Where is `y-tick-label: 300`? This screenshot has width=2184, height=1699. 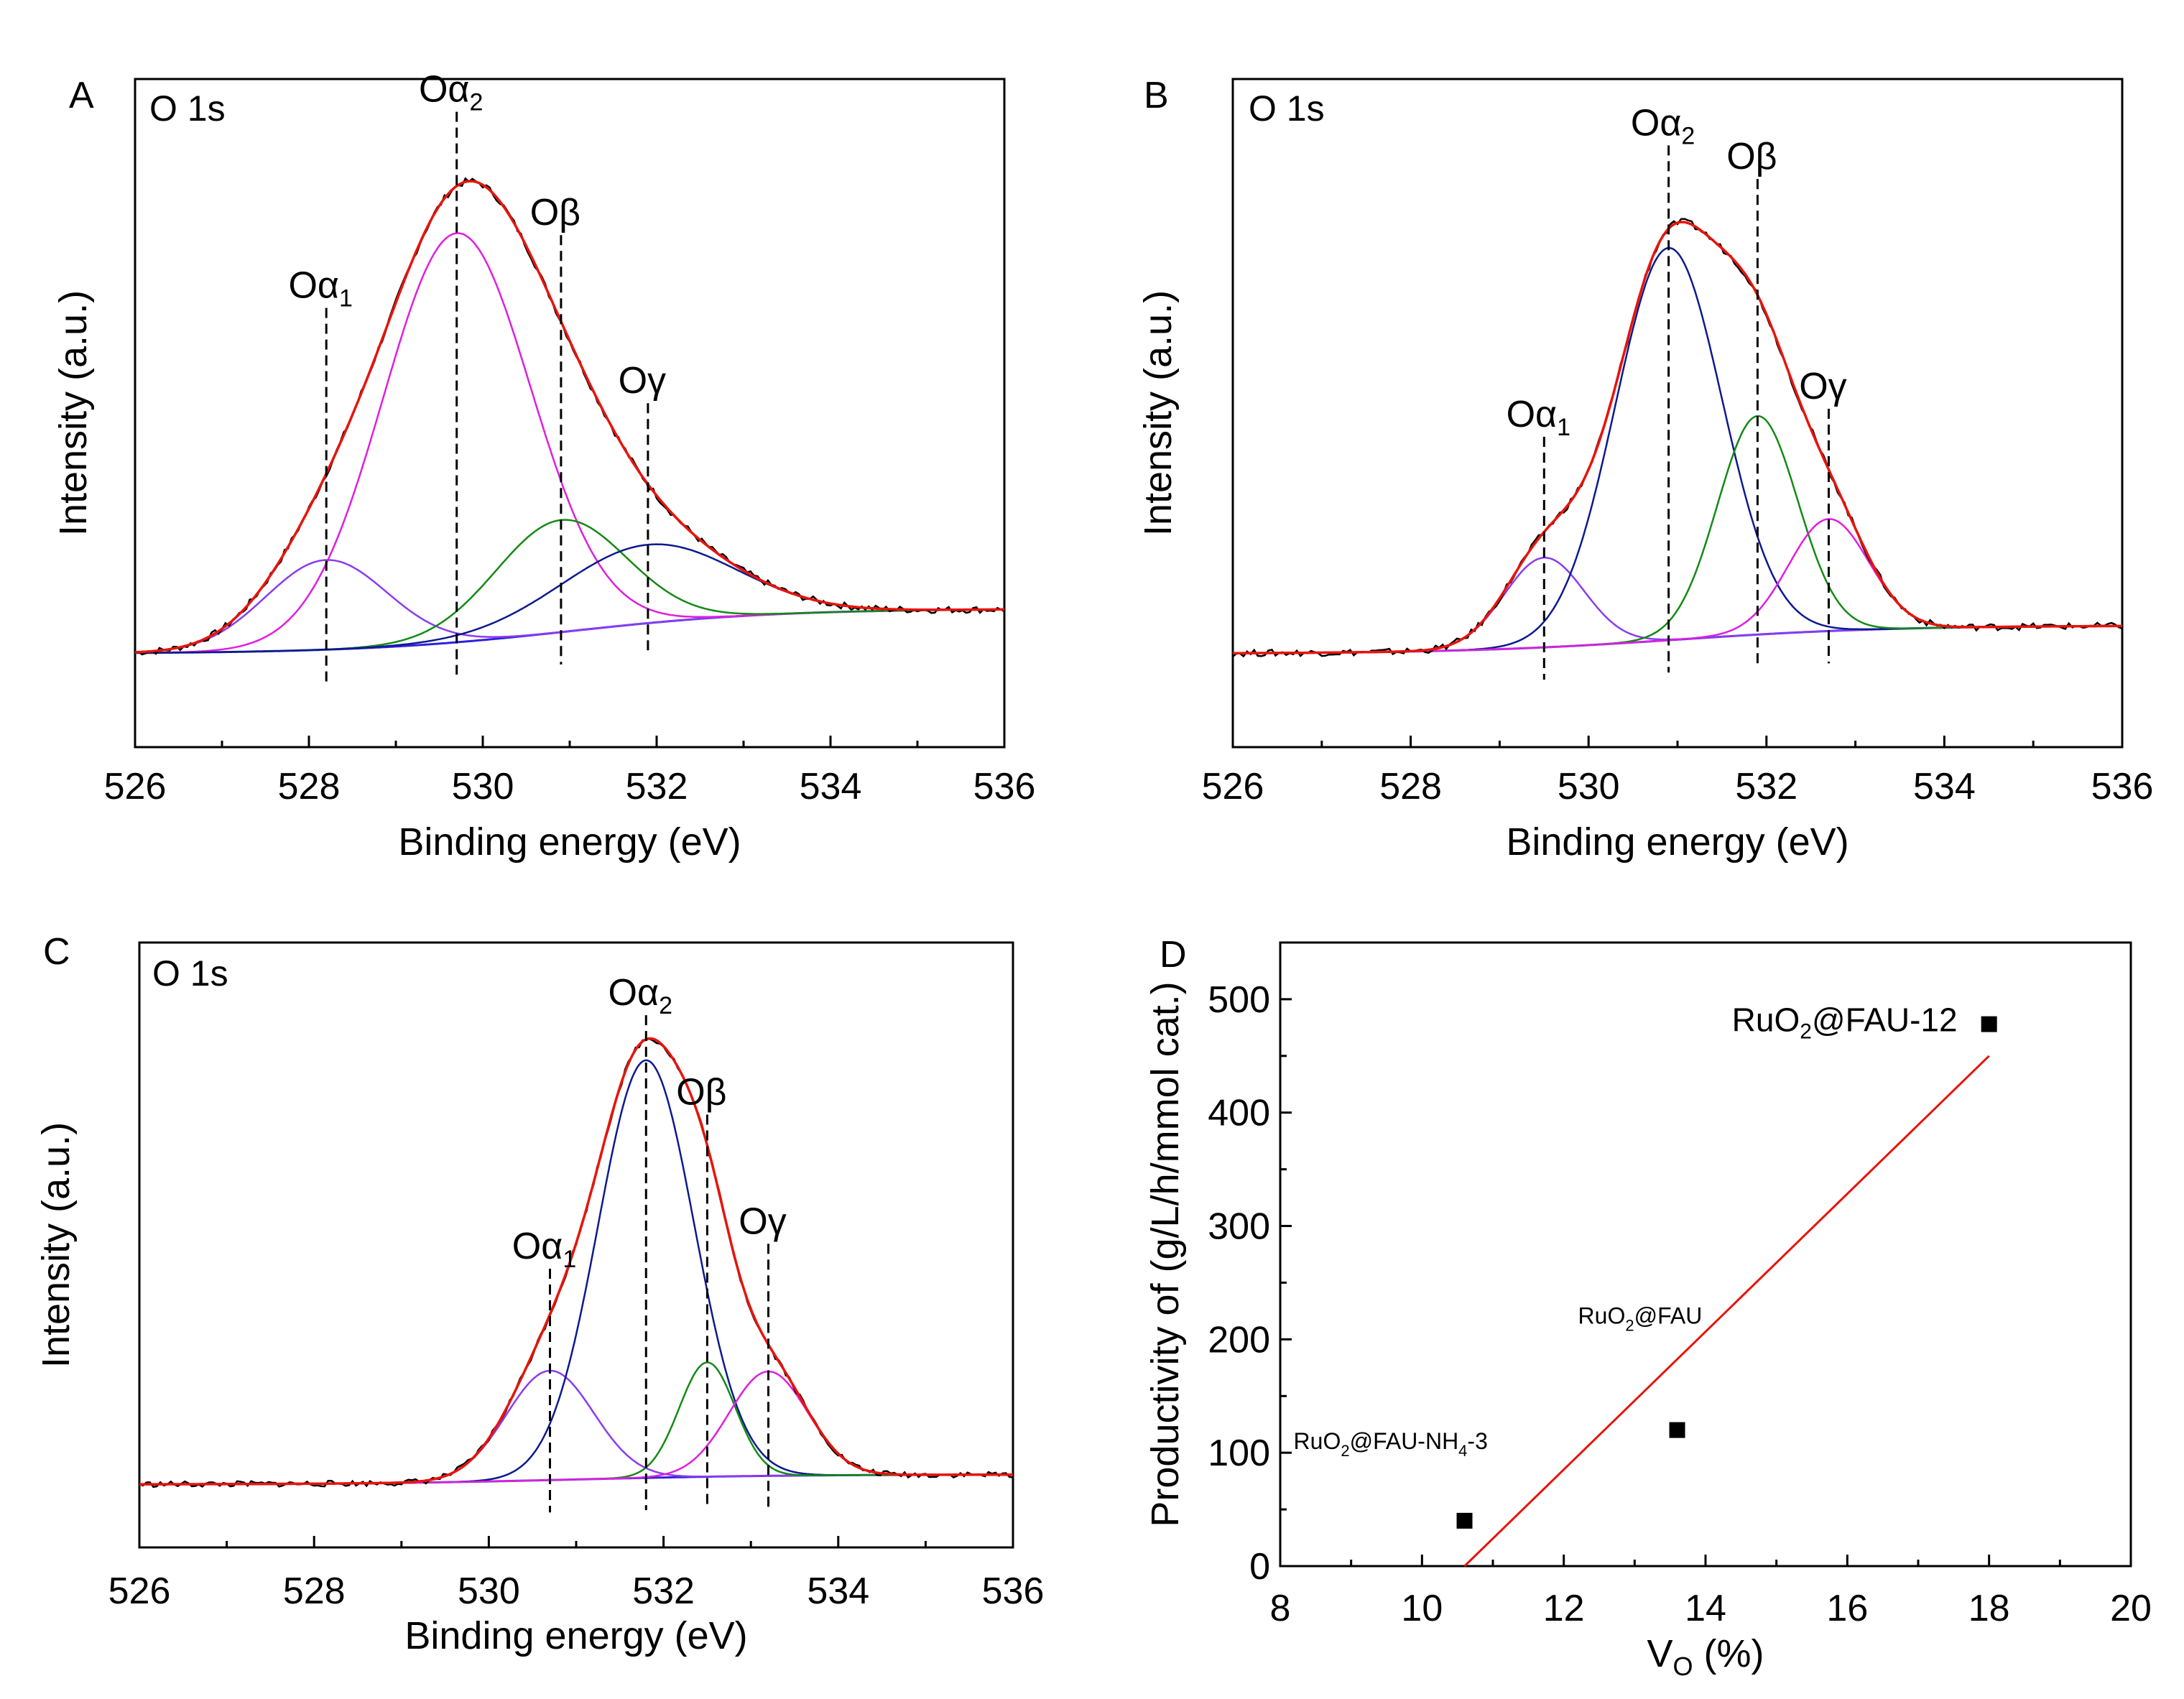 y-tick-label: 300 is located at coordinates (1239, 1227).